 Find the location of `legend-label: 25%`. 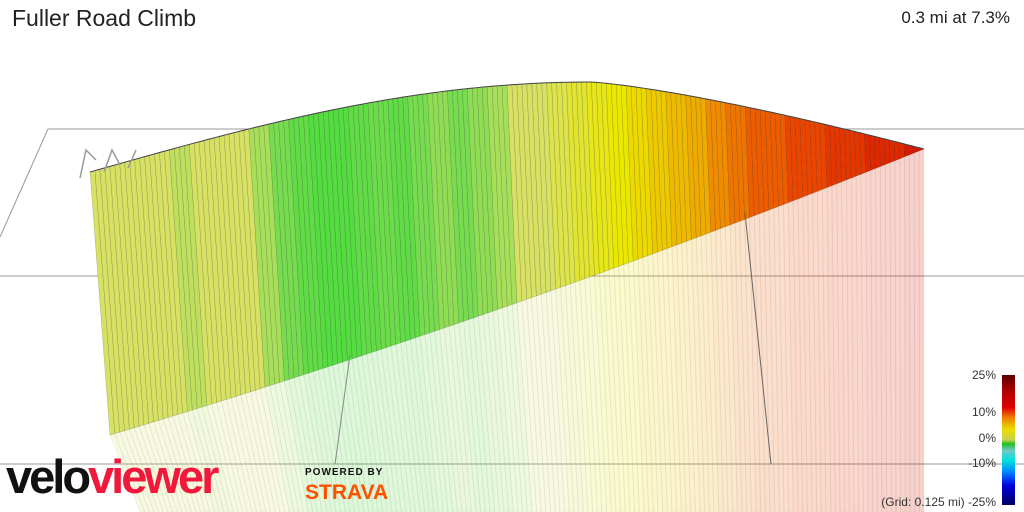

legend-label: 25% is located at coordinates (983, 375).